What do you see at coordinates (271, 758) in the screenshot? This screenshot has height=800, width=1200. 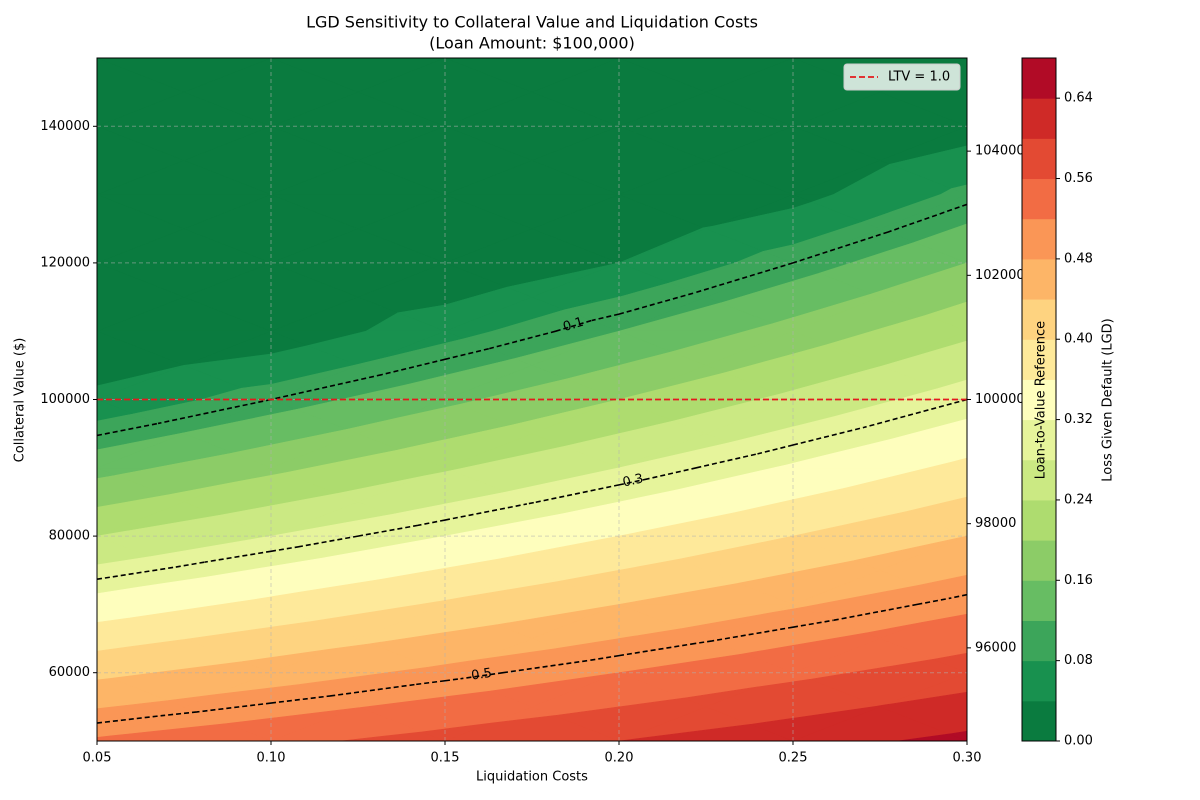 I see `x-tick-label: 0.10` at bounding box center [271, 758].